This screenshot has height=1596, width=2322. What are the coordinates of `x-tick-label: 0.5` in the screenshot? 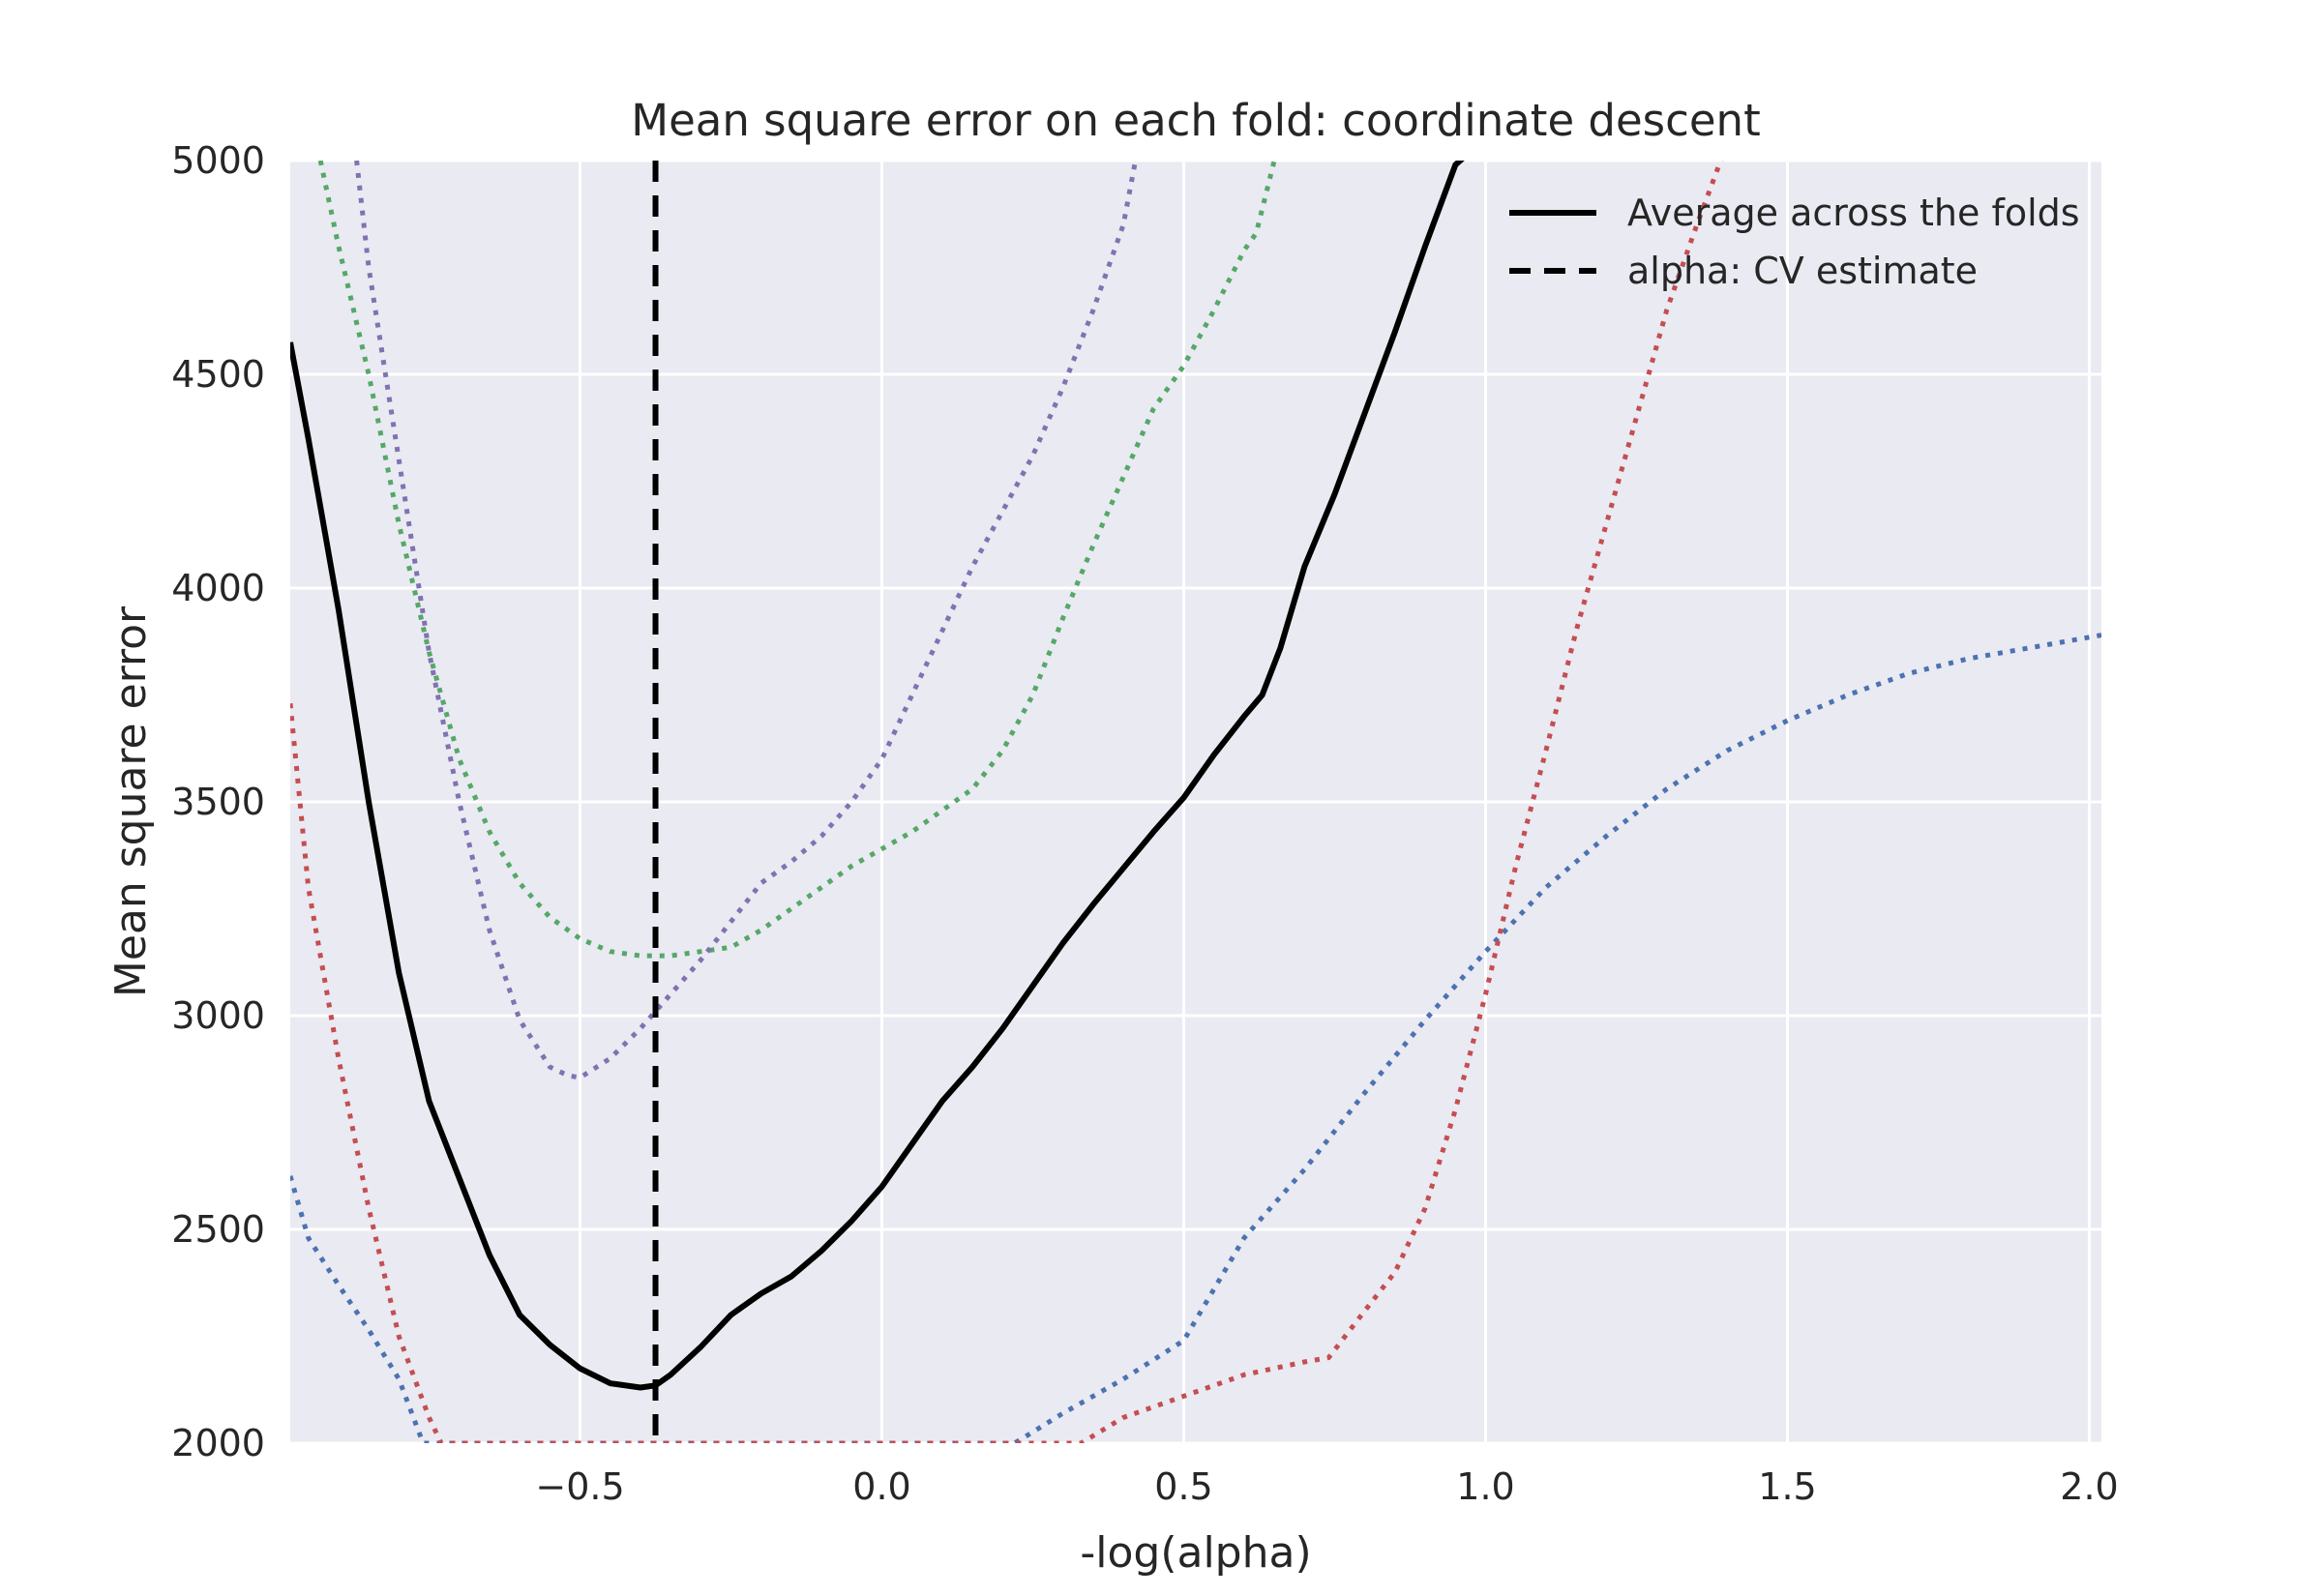 It's located at (1183, 1486).